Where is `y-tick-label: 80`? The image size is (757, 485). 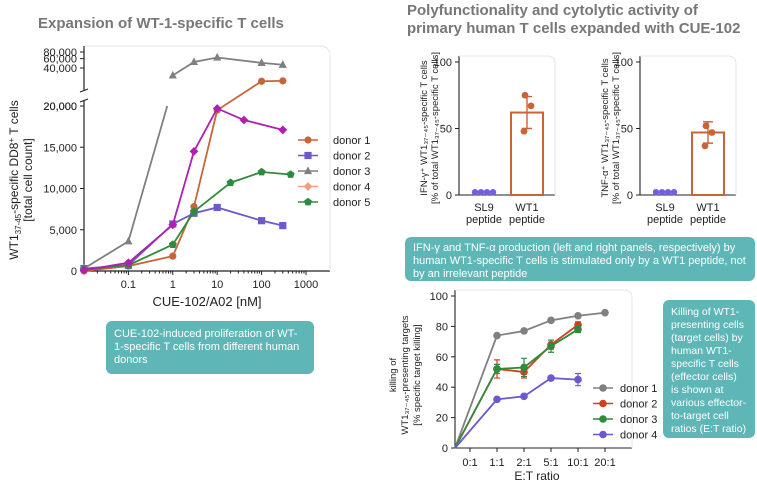 y-tick-label: 80 is located at coordinates (442, 327).